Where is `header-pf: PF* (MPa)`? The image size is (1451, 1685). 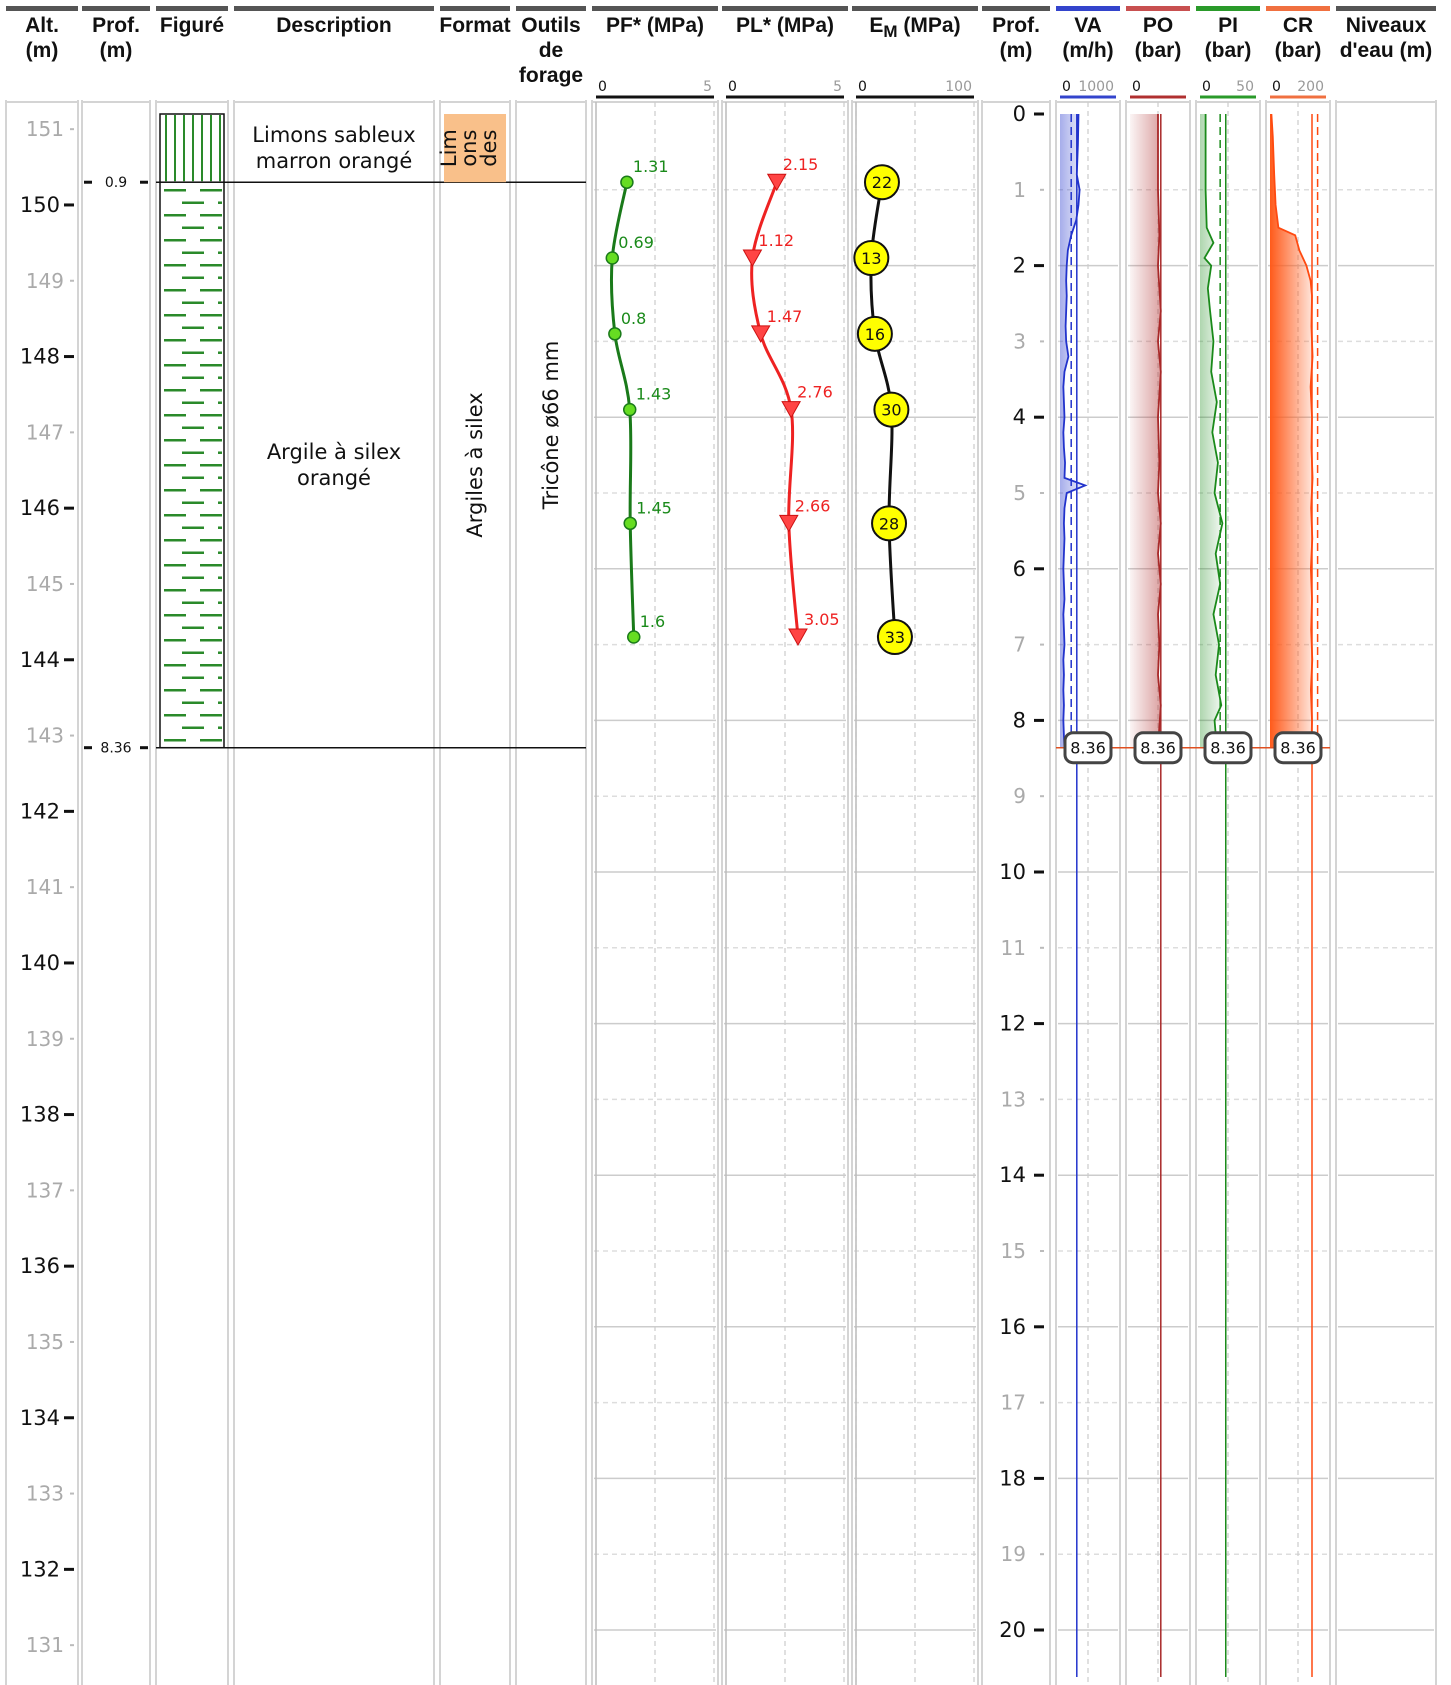 header-pf: PF* (MPa) is located at coordinates (655, 25).